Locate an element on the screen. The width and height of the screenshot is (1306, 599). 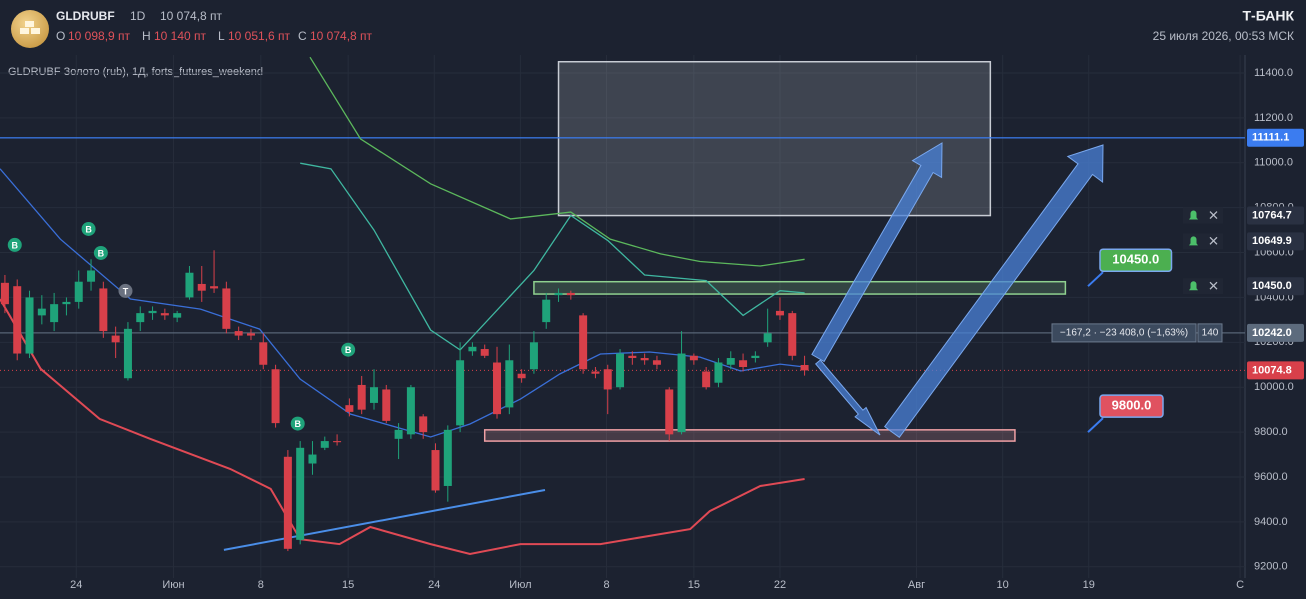
price-tag-label: 10764.7 is located at coordinates (1272, 215).